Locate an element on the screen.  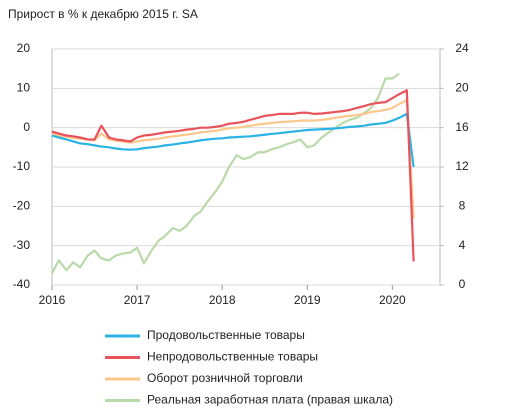
y-tick-label: -10 is located at coordinates (22, 166).